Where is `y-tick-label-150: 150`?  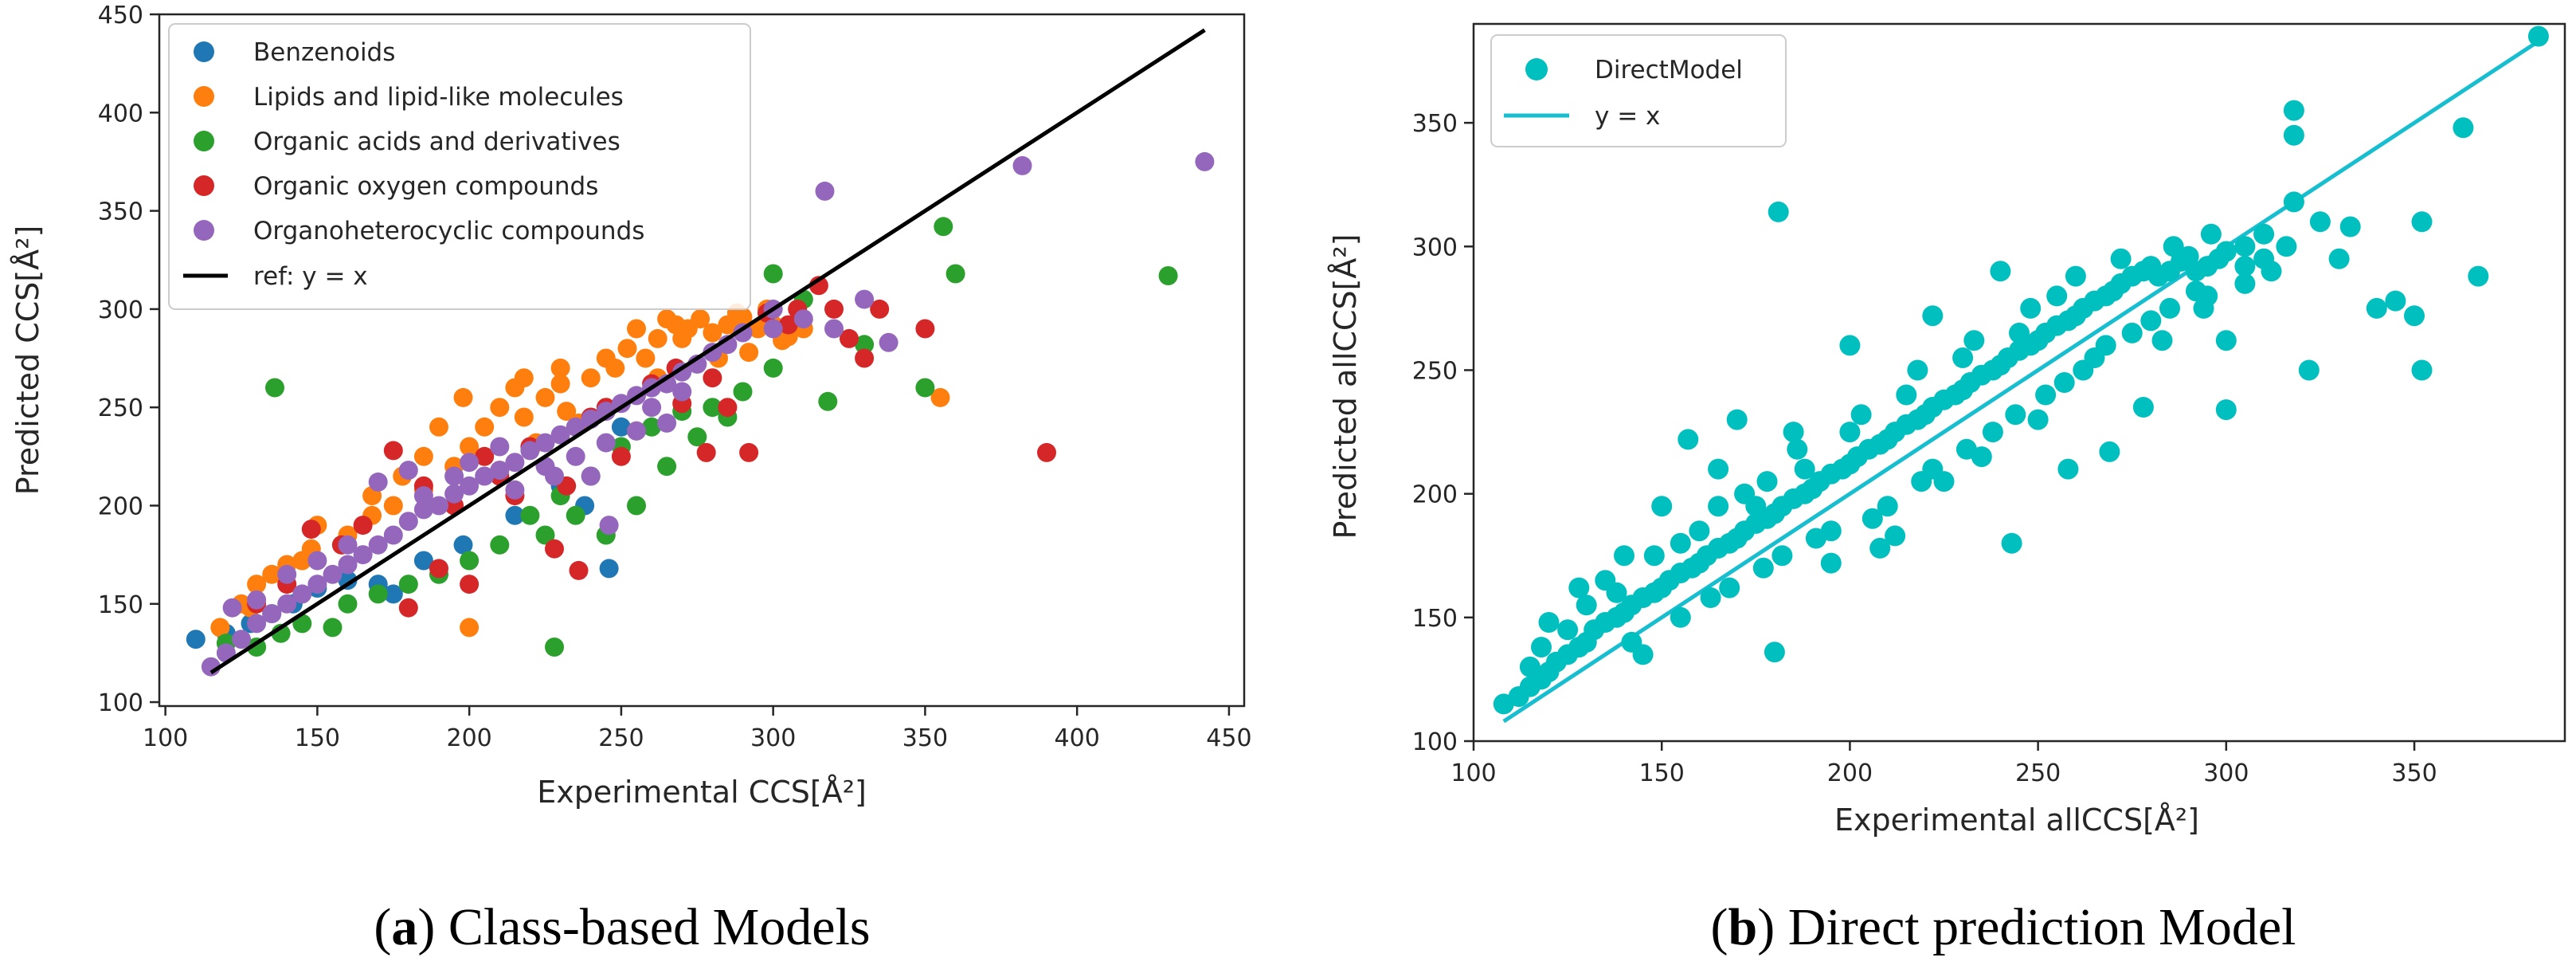
y-tick-label-150: 150 is located at coordinates (120, 605).